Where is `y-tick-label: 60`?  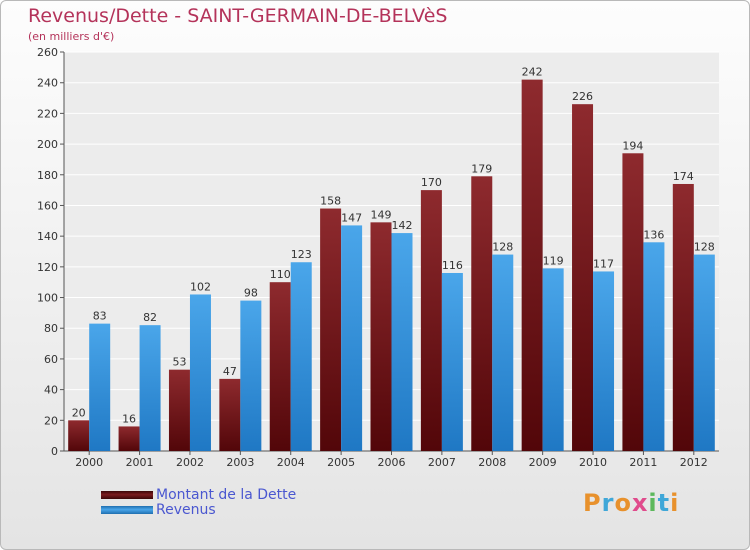 y-tick-label: 60 is located at coordinates (51, 359).